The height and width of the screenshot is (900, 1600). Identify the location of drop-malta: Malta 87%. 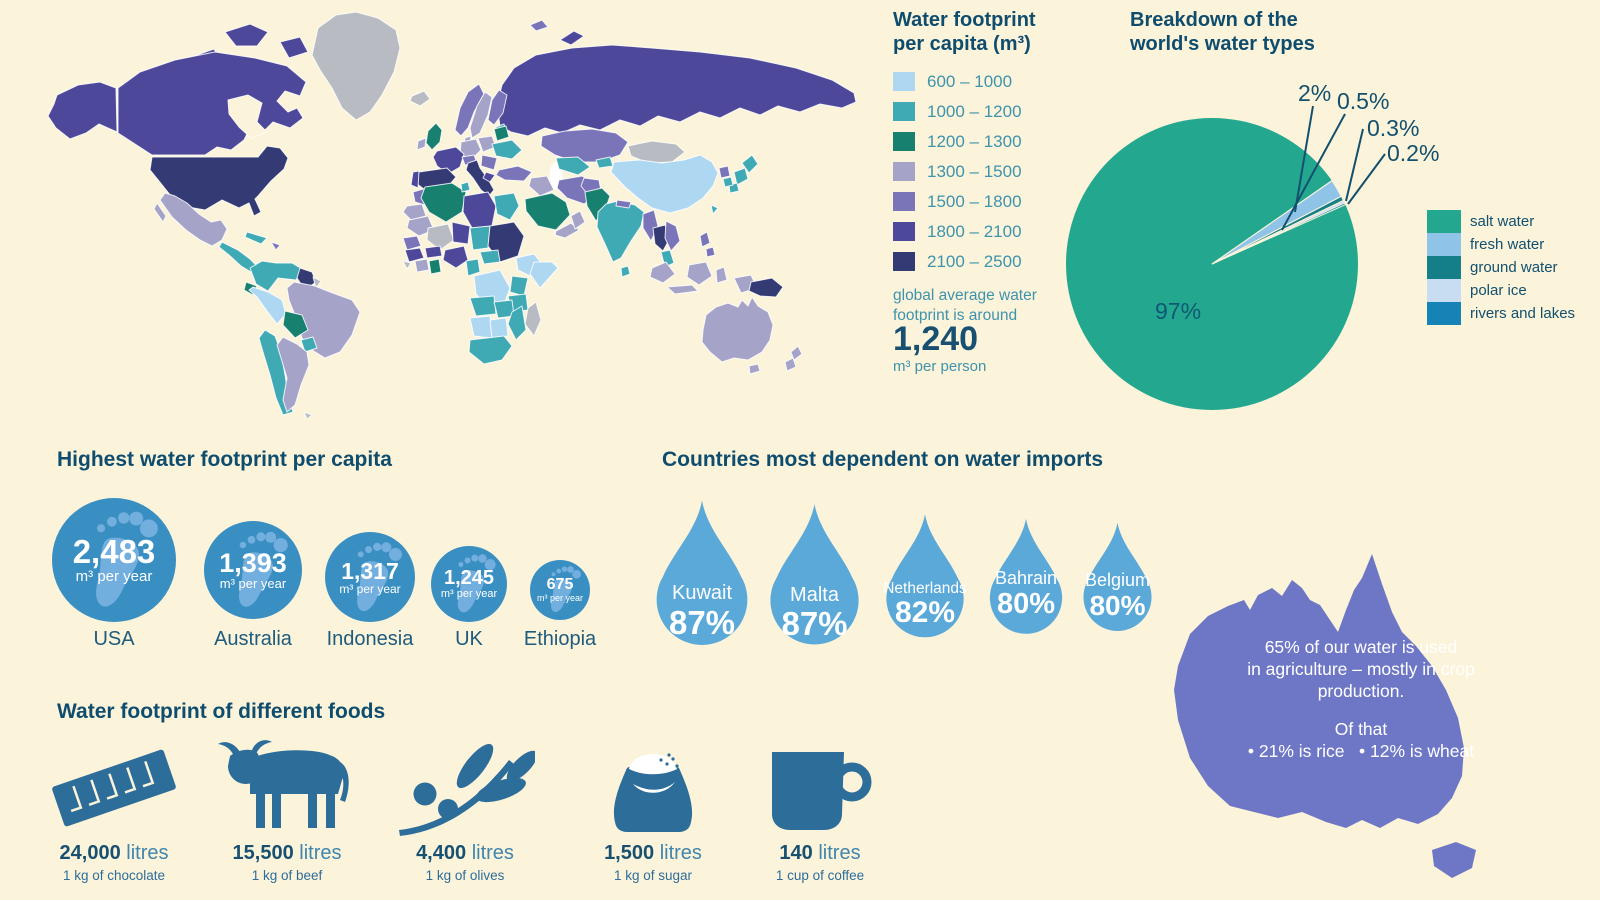
(814, 574).